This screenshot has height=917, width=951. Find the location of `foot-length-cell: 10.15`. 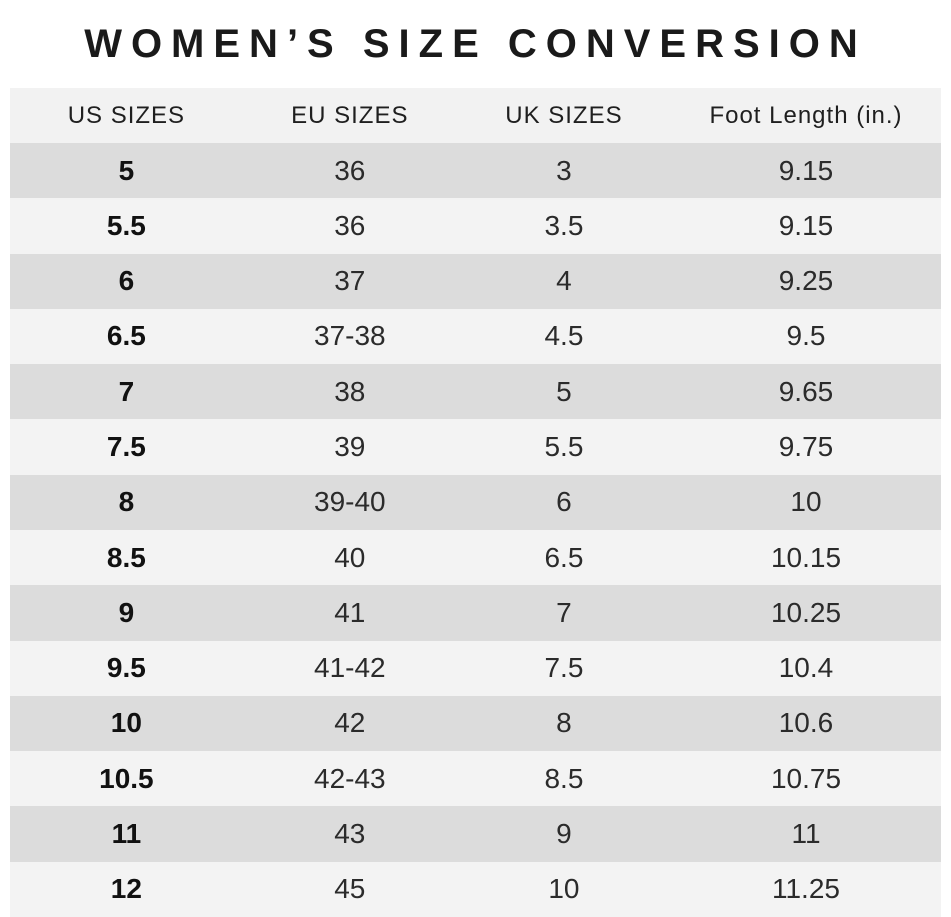

foot-length-cell: 10.15 is located at coordinates (806, 557).